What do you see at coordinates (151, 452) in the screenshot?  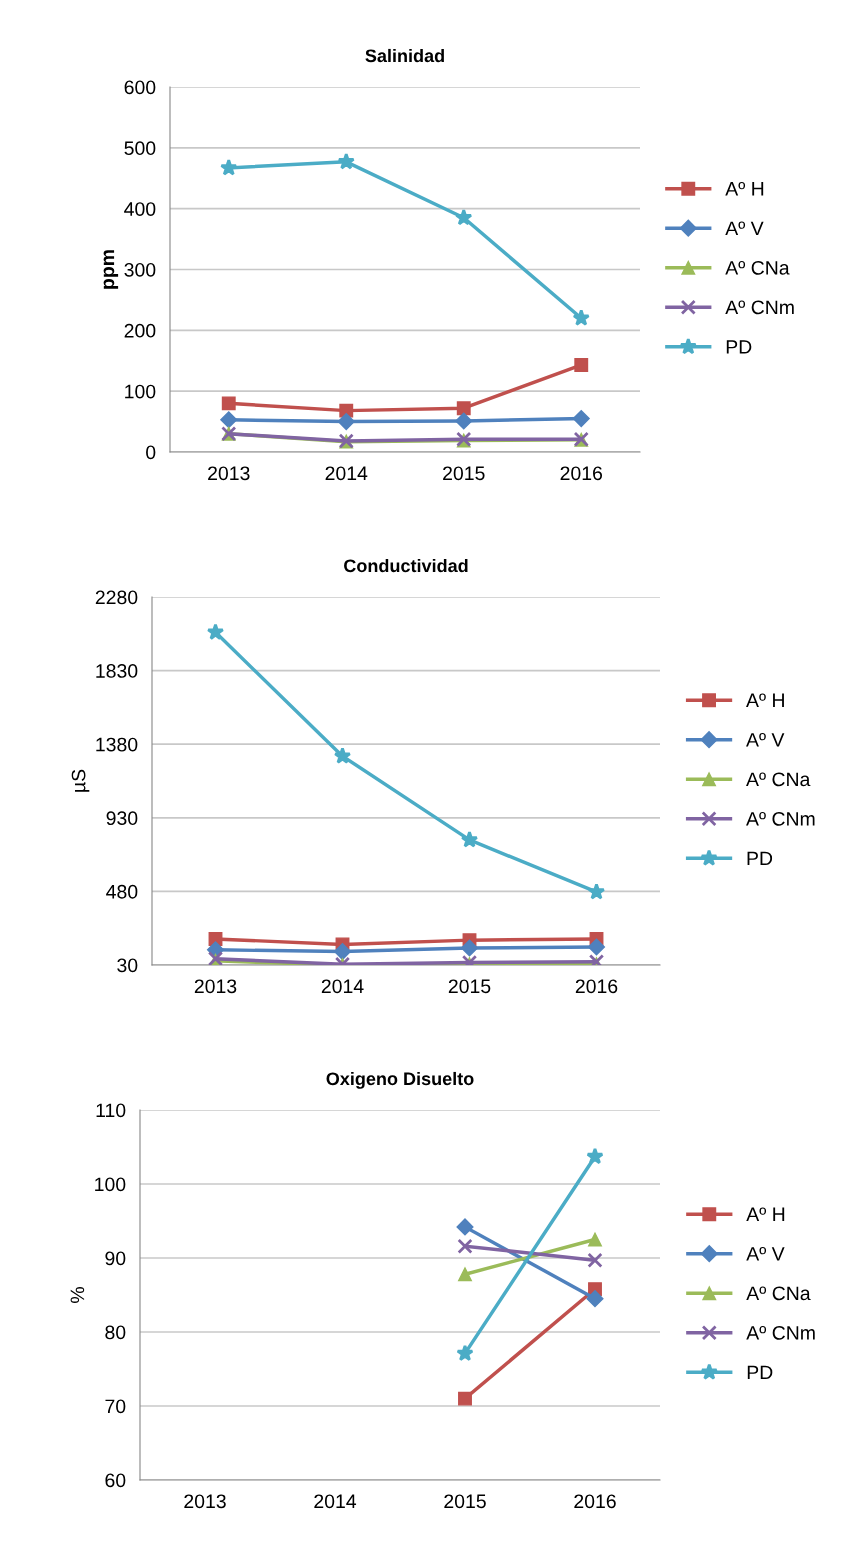 I see `y-tick-label: 0` at bounding box center [151, 452].